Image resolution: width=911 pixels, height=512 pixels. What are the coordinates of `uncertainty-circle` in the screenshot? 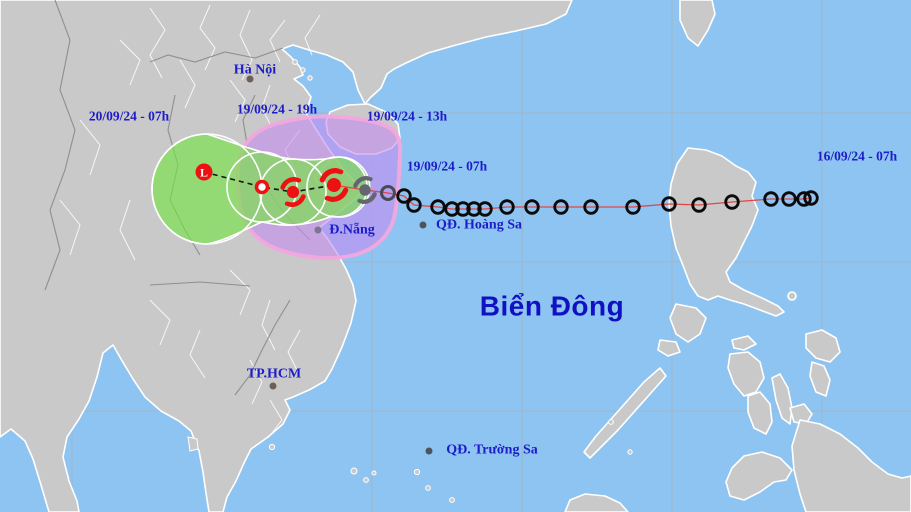 It's located at (262, 187).